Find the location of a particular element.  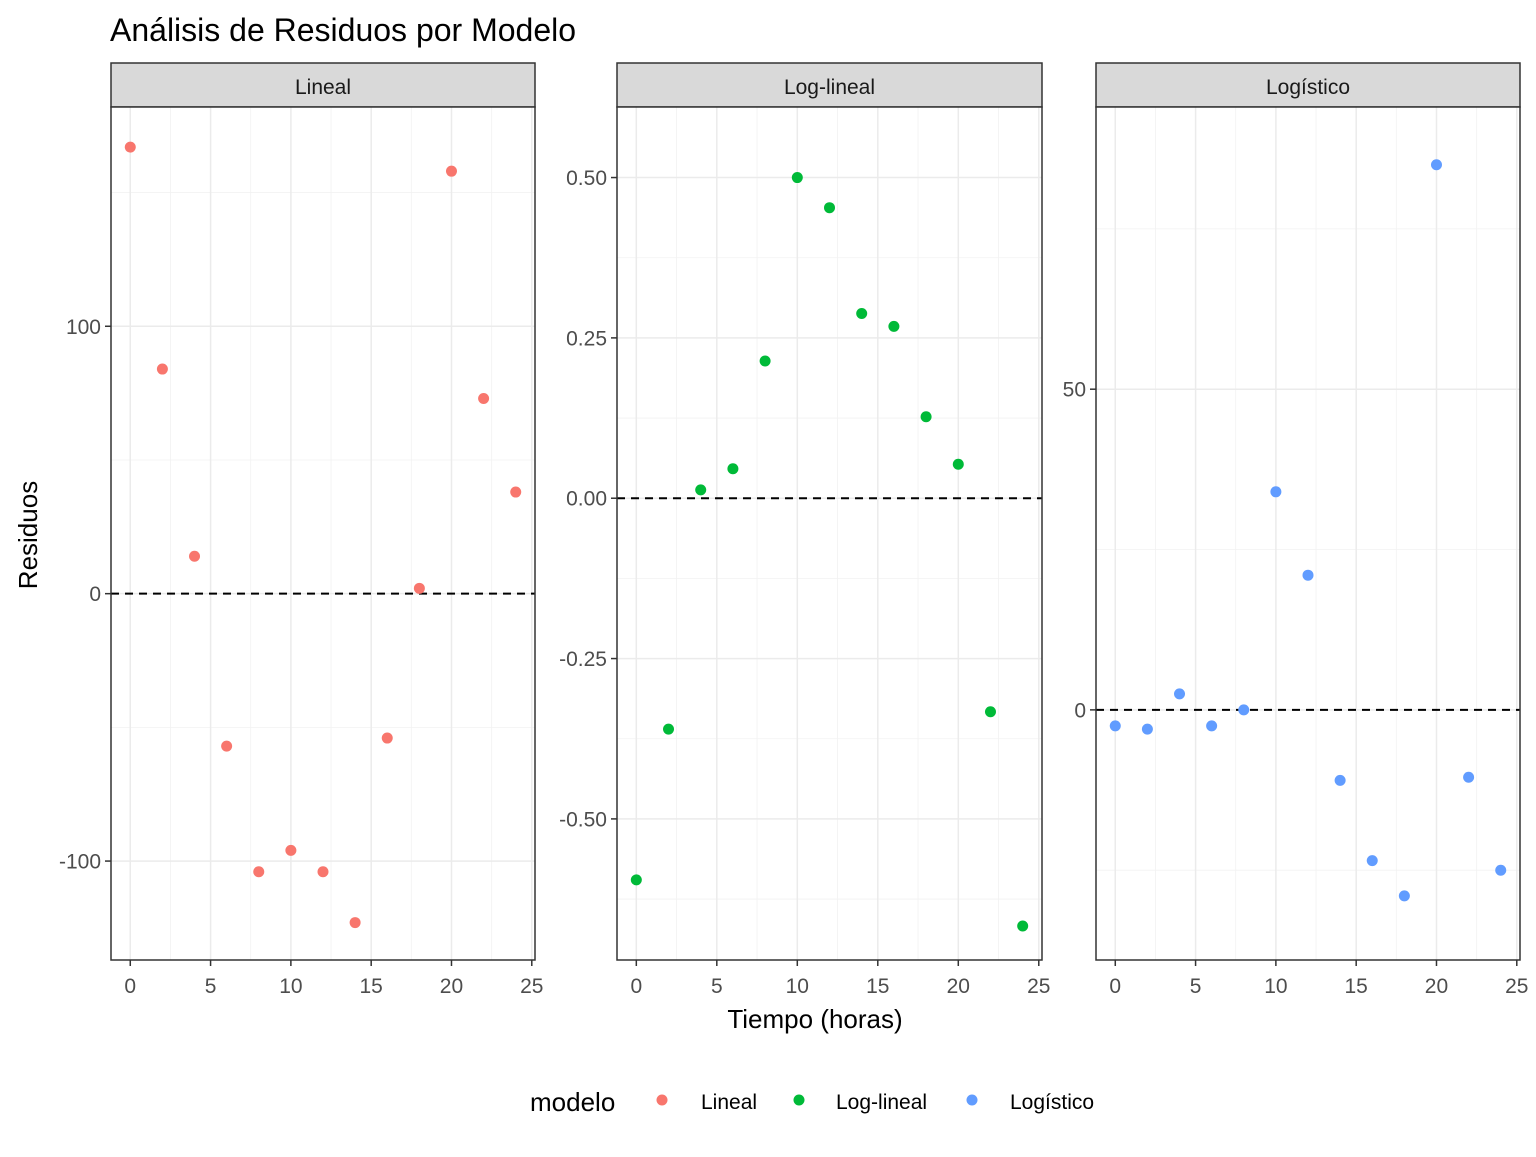

legend-item-label: Logístico is located at coordinates (1052, 1102).